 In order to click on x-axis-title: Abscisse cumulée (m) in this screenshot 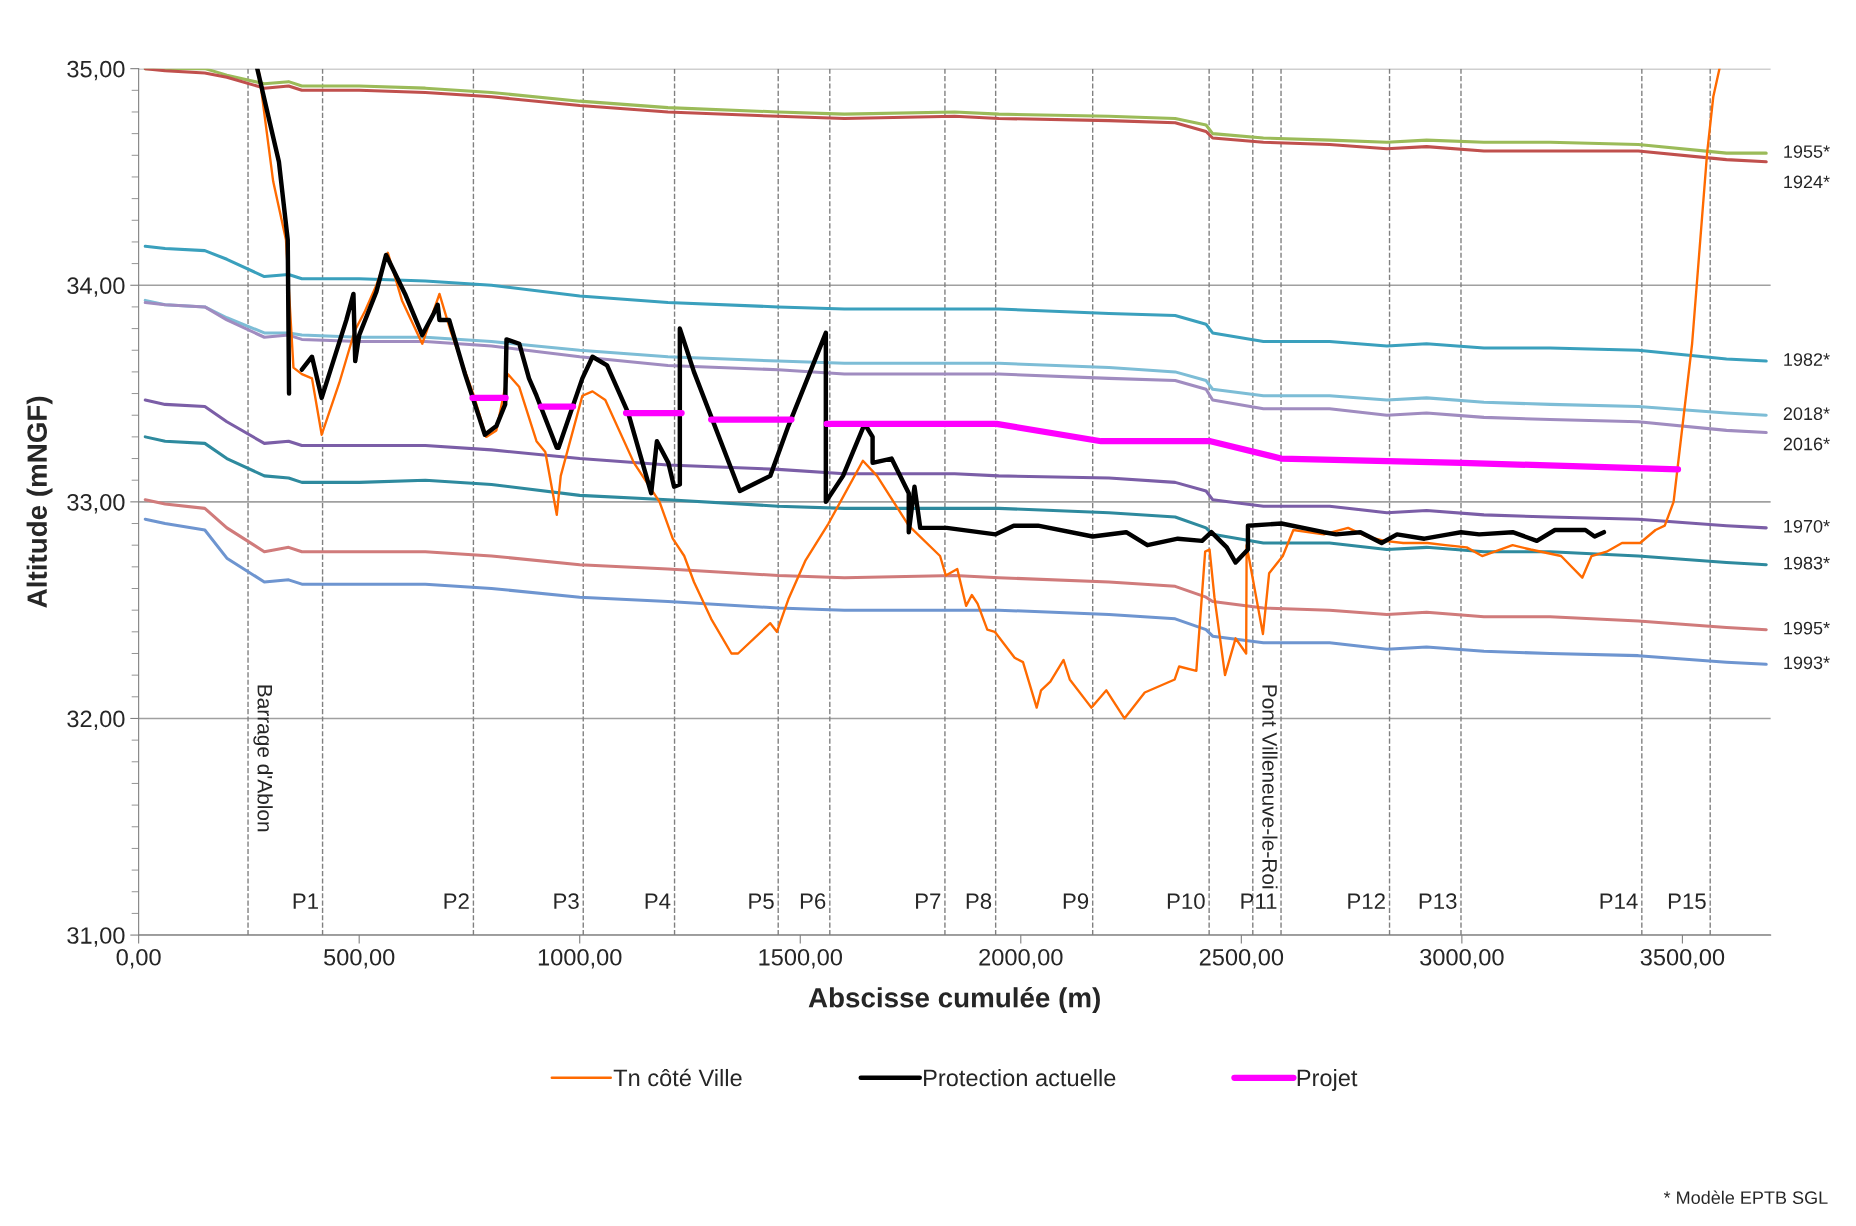, I will do `click(954, 1000)`.